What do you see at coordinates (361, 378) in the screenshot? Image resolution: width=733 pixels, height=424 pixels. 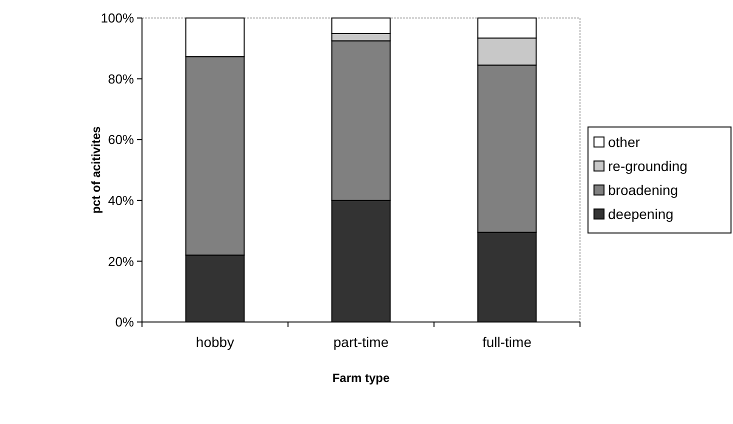 I see `x-axis-title: Farm type` at bounding box center [361, 378].